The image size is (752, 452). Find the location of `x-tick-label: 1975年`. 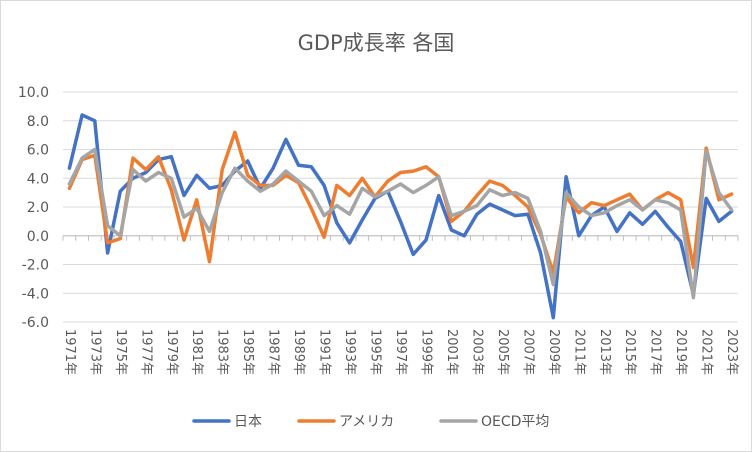

x-tick-label: 1975年 is located at coordinates (120, 352).